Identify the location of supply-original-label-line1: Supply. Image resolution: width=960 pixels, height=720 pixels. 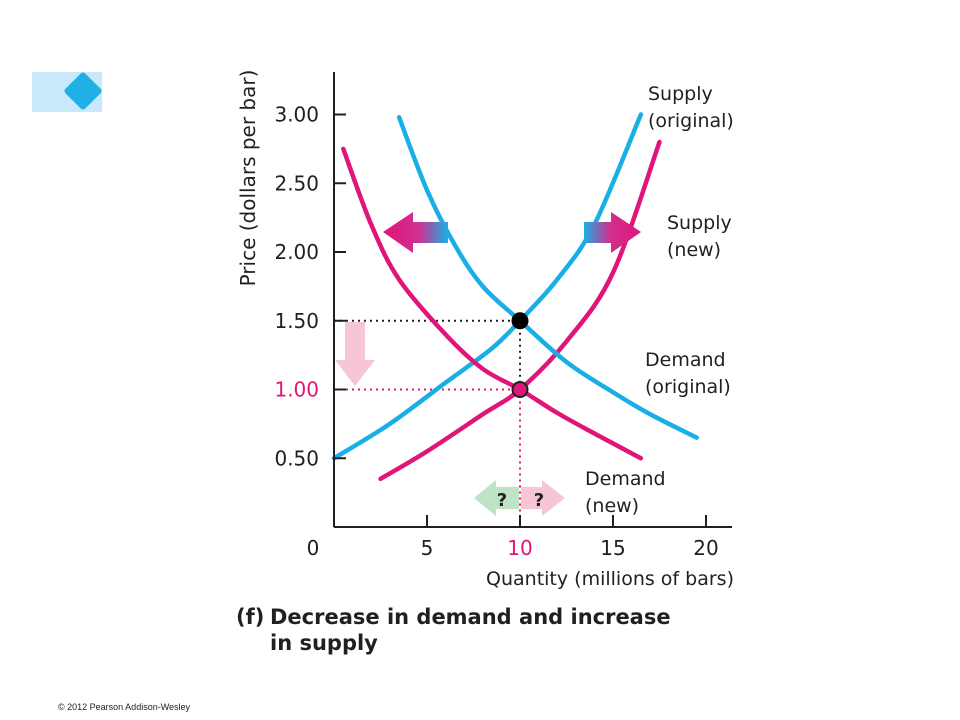
(680, 94).